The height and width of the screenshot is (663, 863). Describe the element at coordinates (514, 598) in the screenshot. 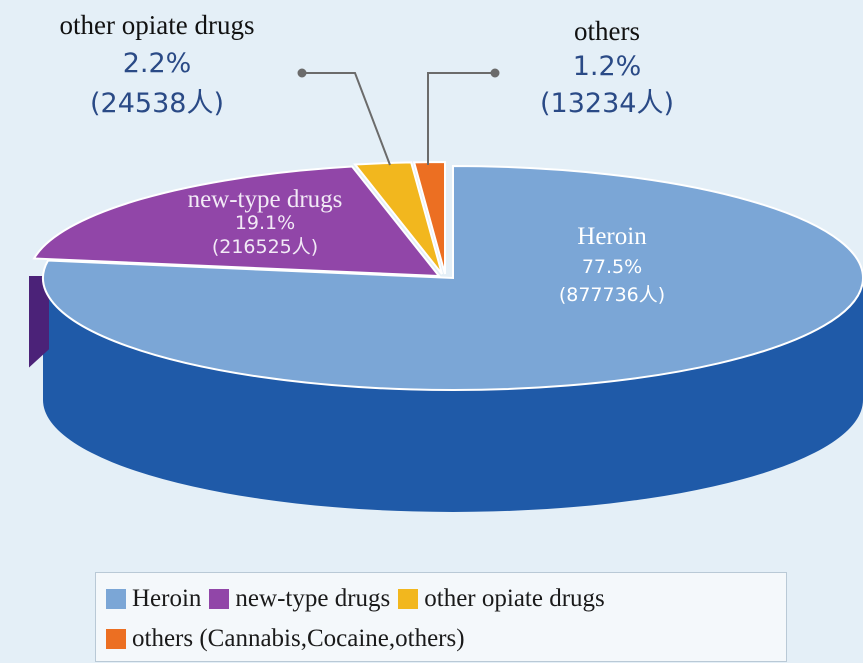

I see `legend-label-other-opiate: other opiate drugs` at that location.